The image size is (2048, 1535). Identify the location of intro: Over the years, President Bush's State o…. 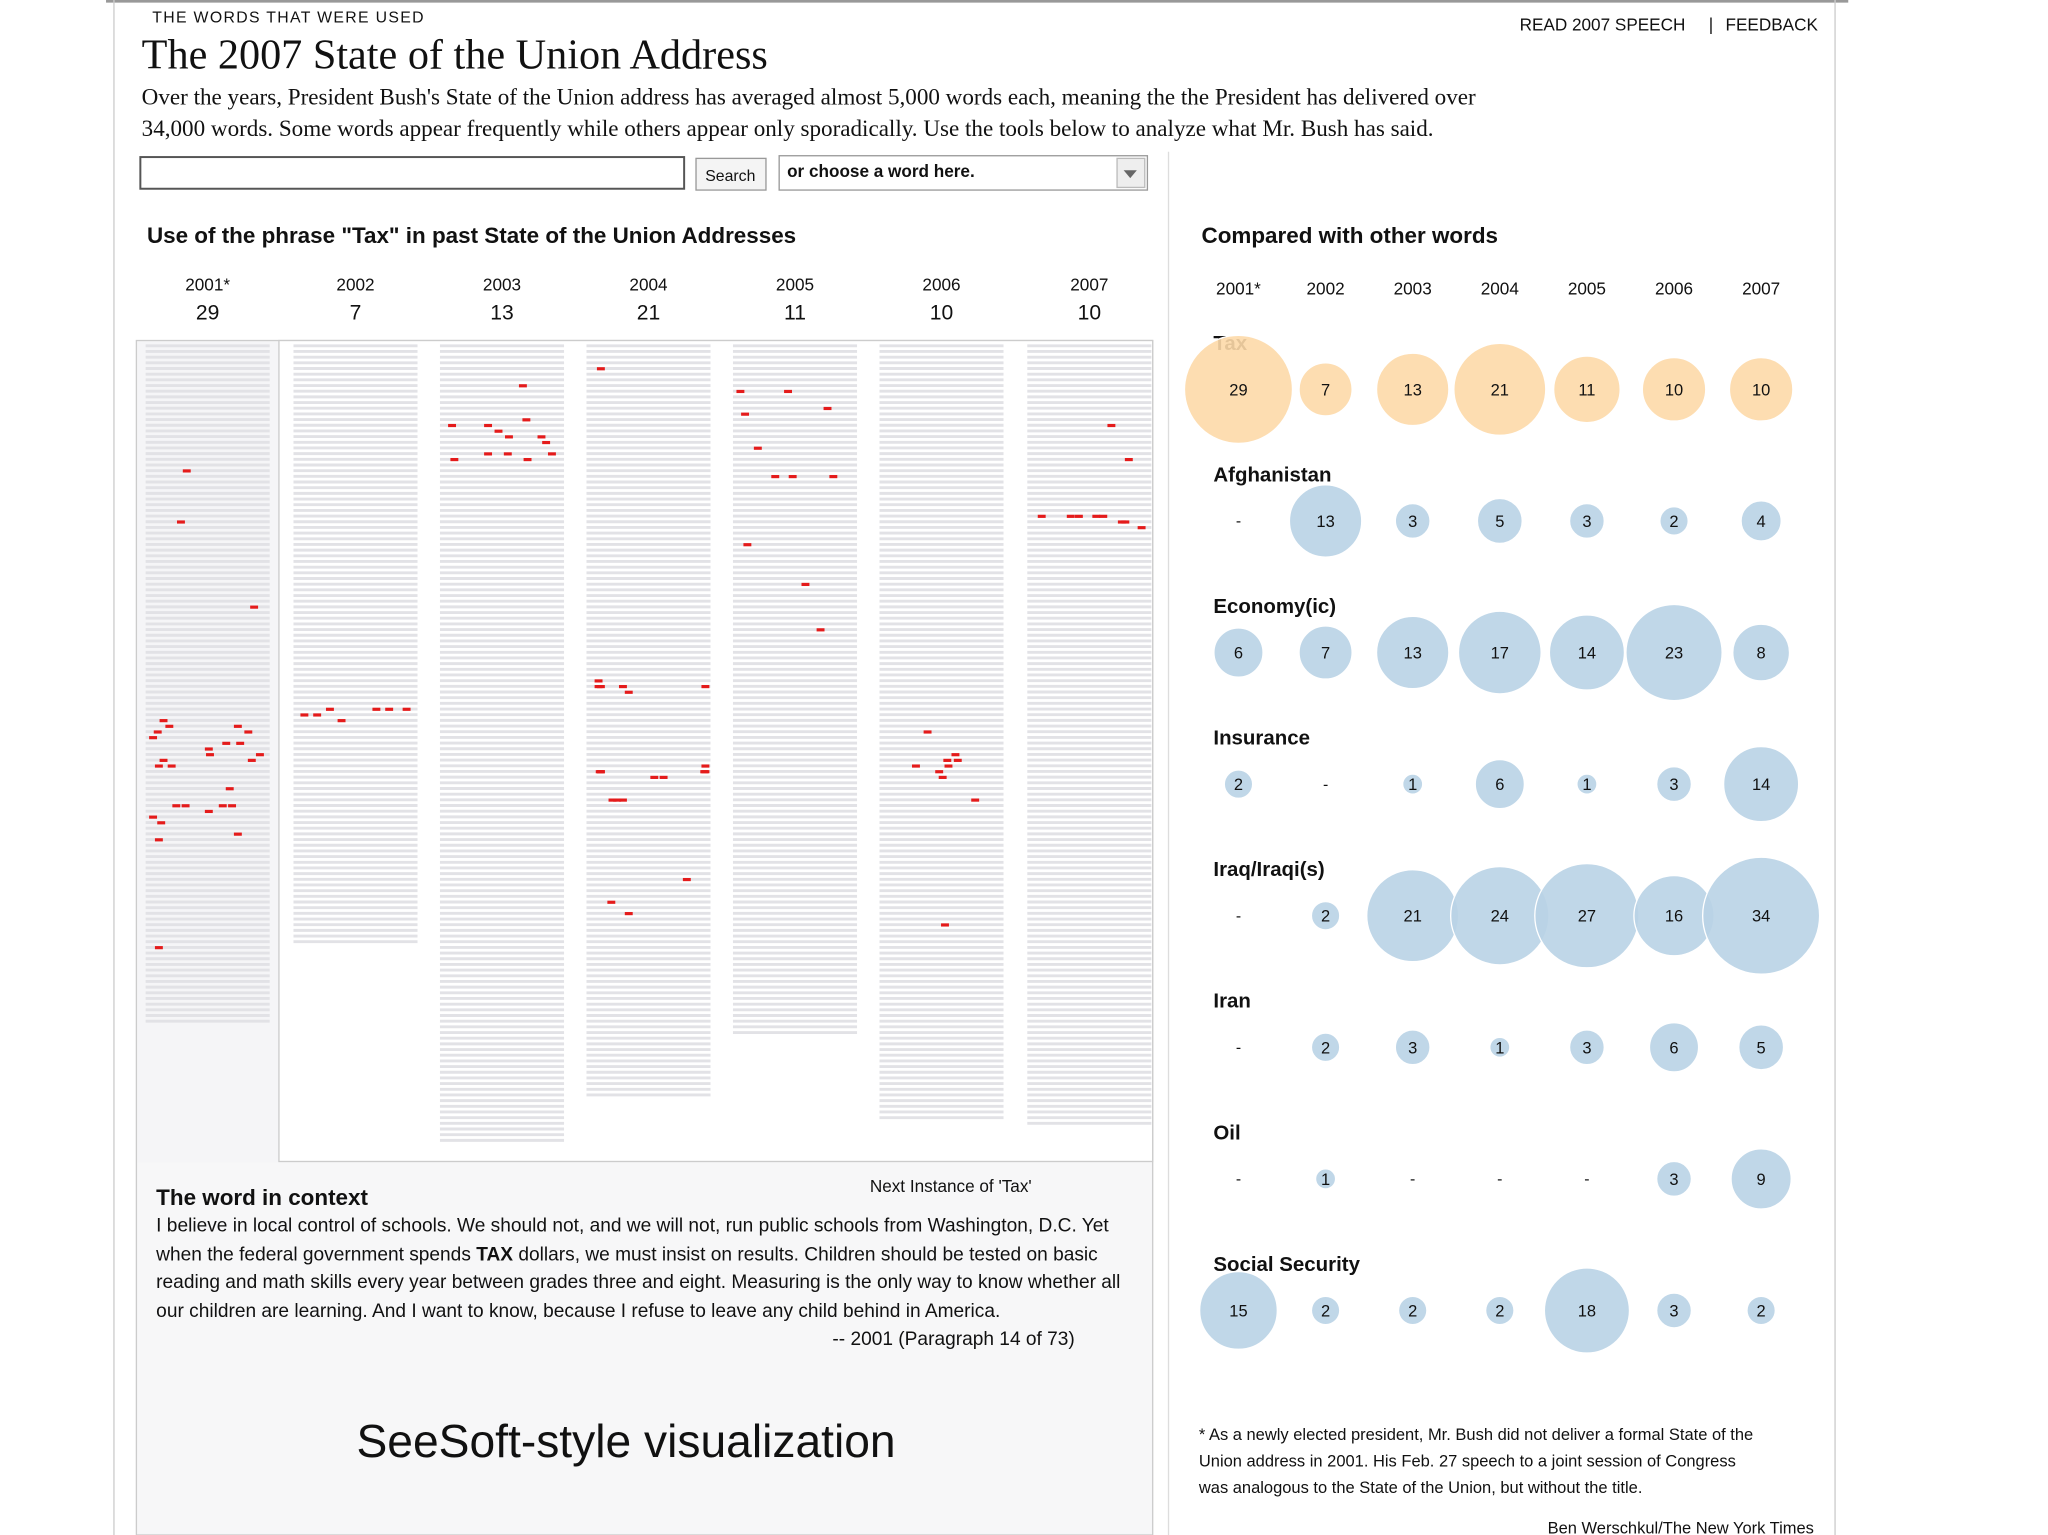
(809, 96).